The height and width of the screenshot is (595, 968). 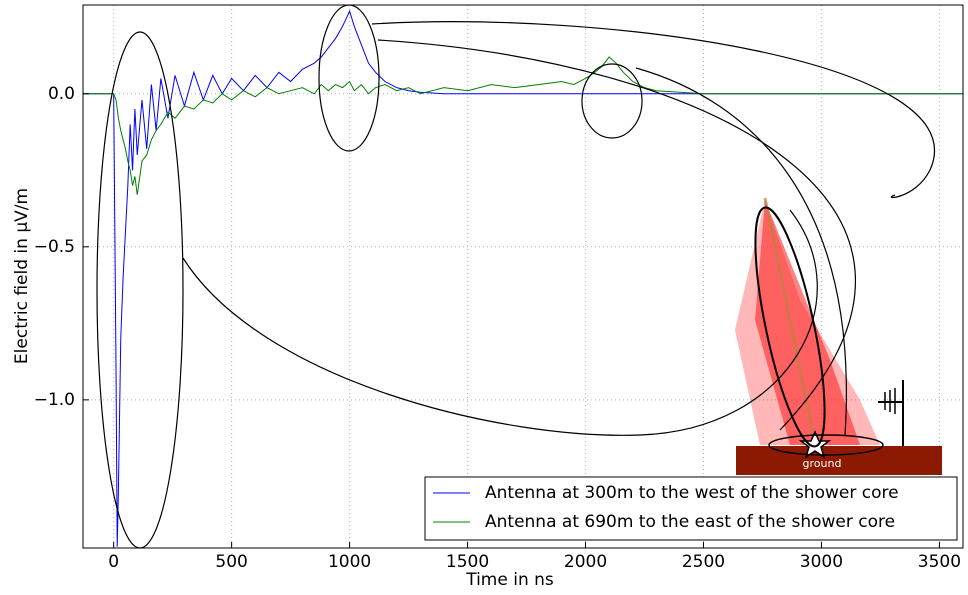 What do you see at coordinates (349, 562) in the screenshot?
I see `x-tick-label: 1000` at bounding box center [349, 562].